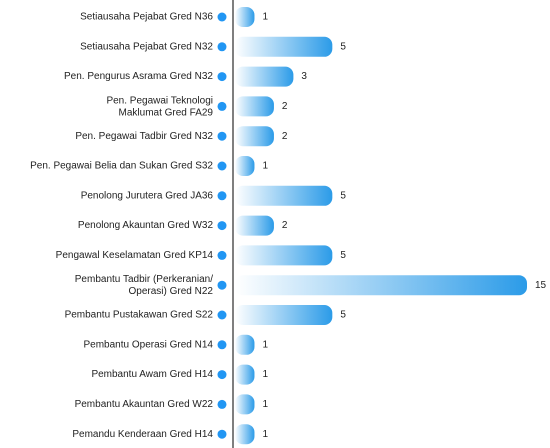  Describe the element at coordinates (142, 434) in the screenshot. I see `category-label: Pemandu Kenderaan Gred H14` at that location.